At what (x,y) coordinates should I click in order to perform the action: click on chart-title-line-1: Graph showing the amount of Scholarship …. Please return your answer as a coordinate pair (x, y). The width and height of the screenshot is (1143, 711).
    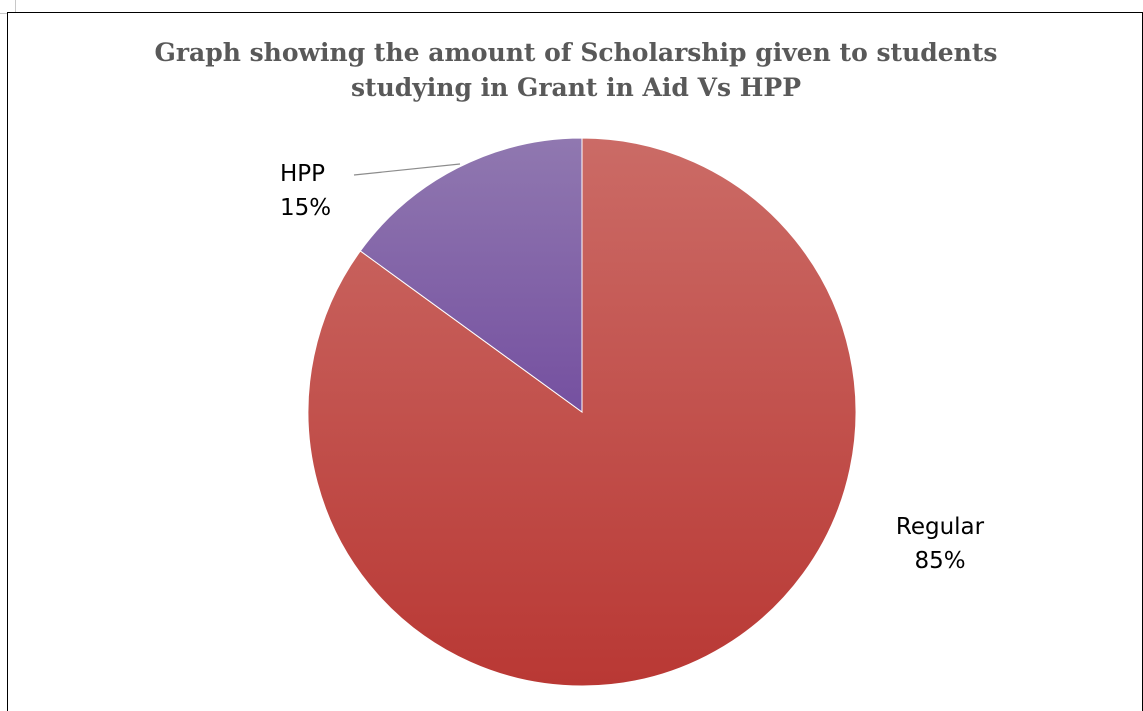
    Looking at the image, I should click on (576, 52).